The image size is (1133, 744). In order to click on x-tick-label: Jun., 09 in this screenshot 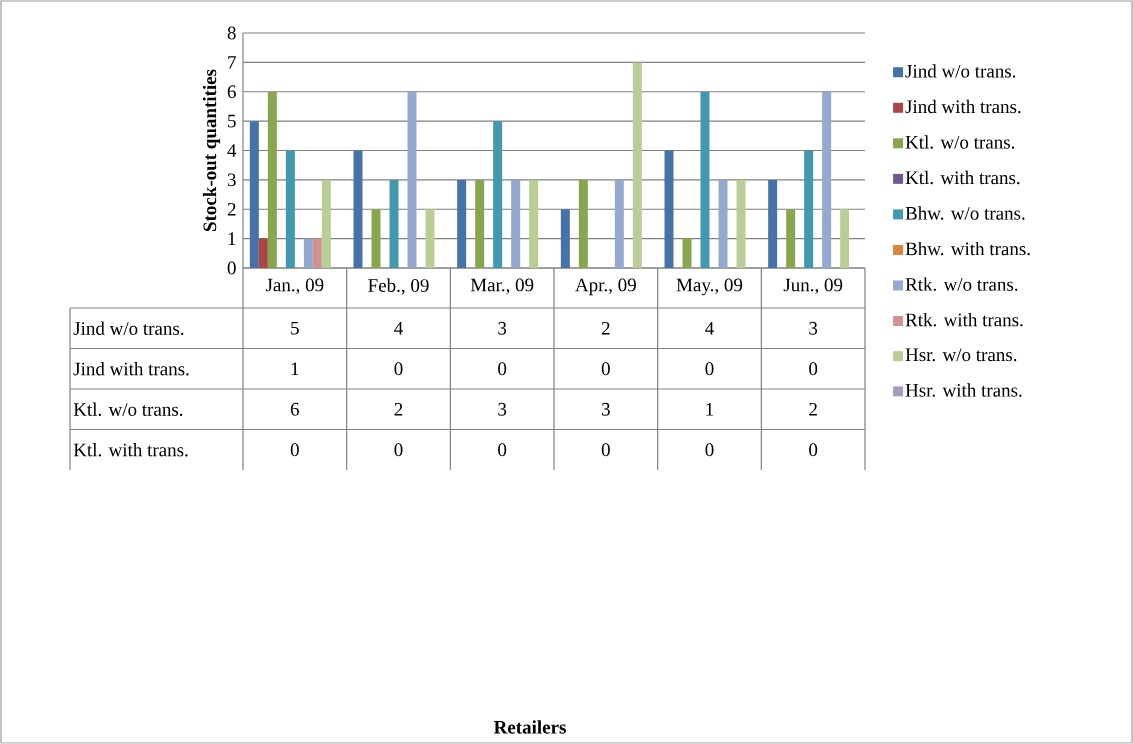, I will do `click(813, 286)`.